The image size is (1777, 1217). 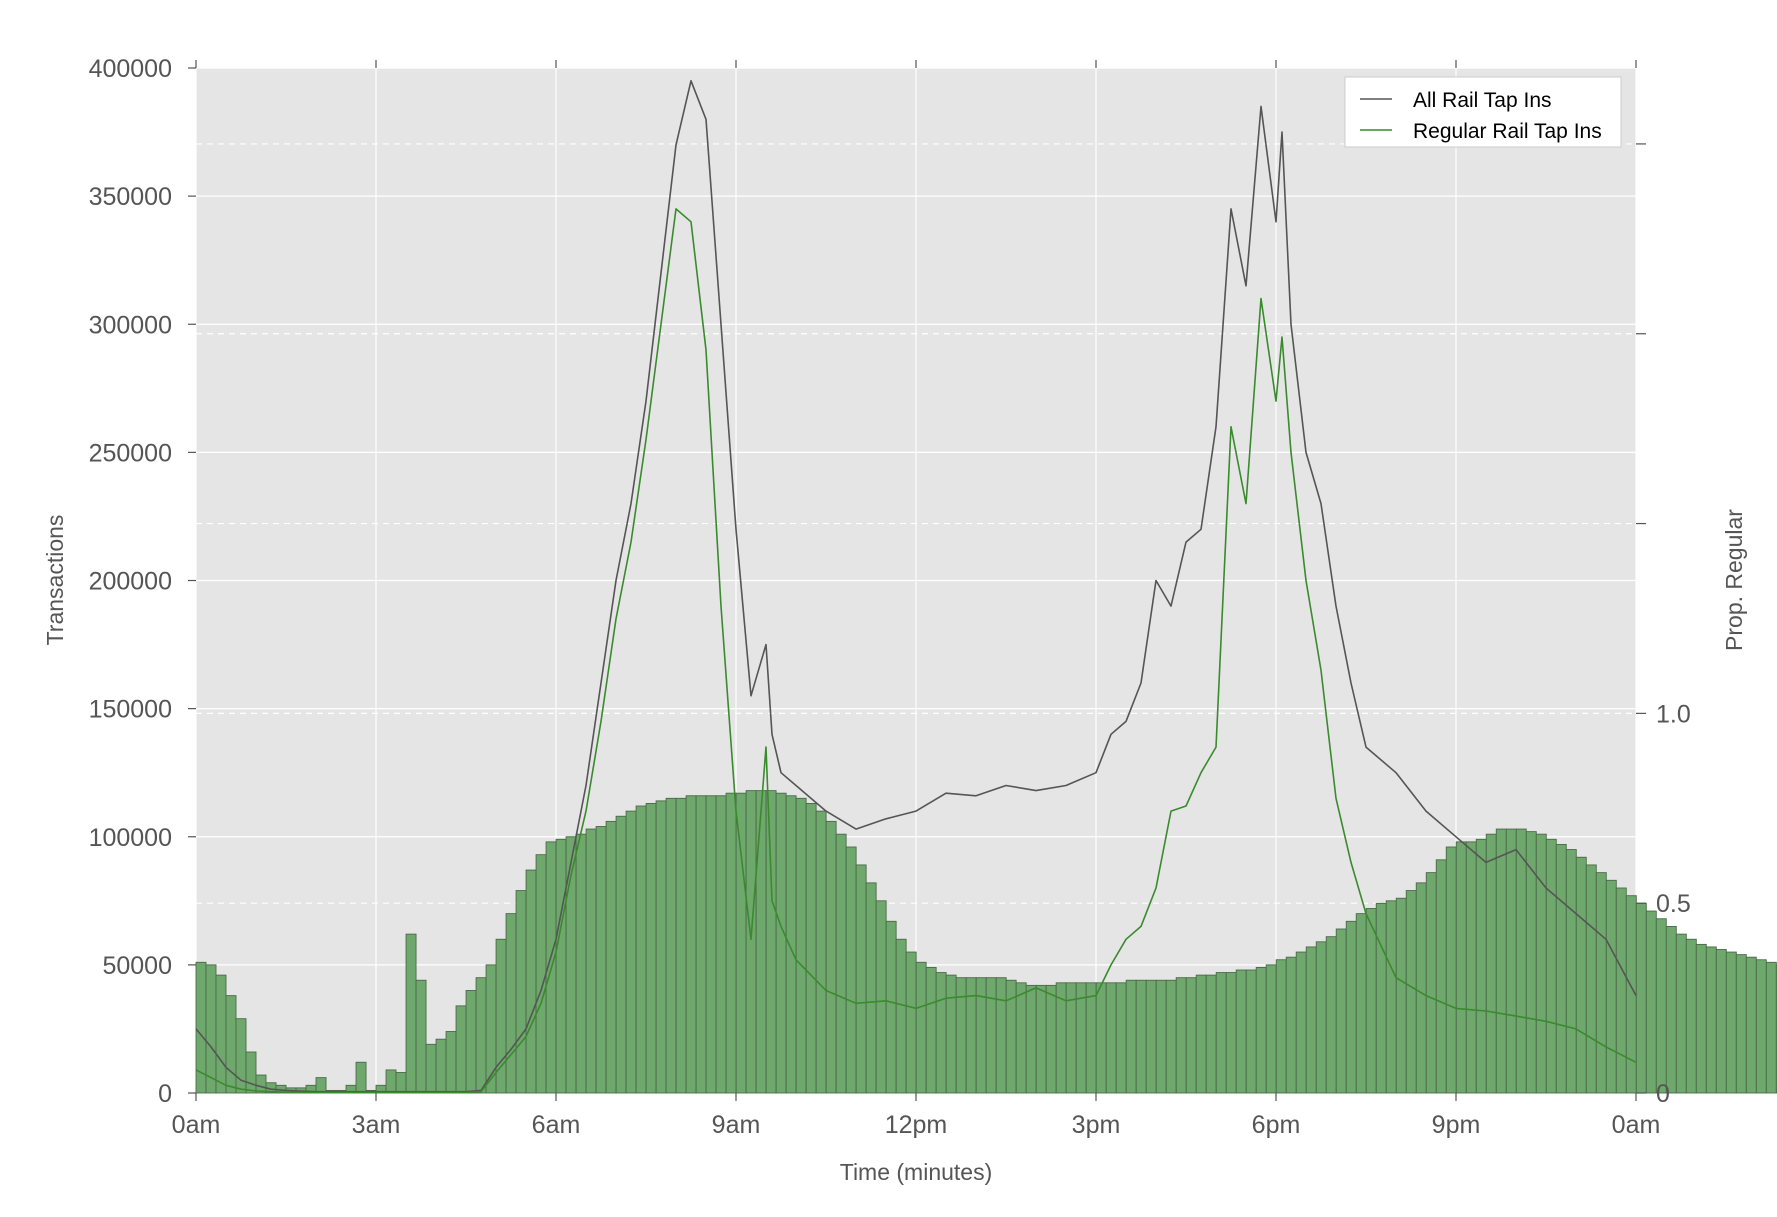 What do you see at coordinates (1096, 1125) in the screenshot?
I see `x-tick-label: 3pm` at bounding box center [1096, 1125].